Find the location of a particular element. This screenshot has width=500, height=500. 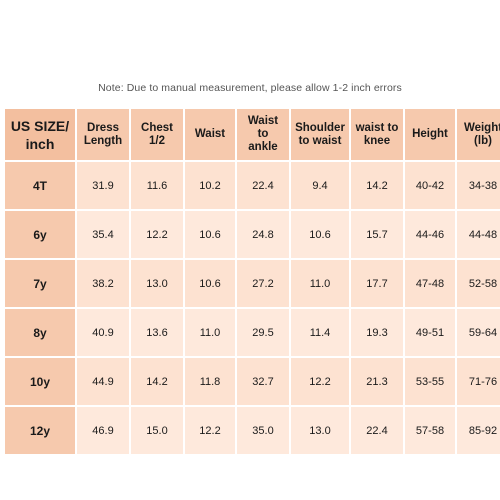

size-cell: 12y is located at coordinates (40, 430).